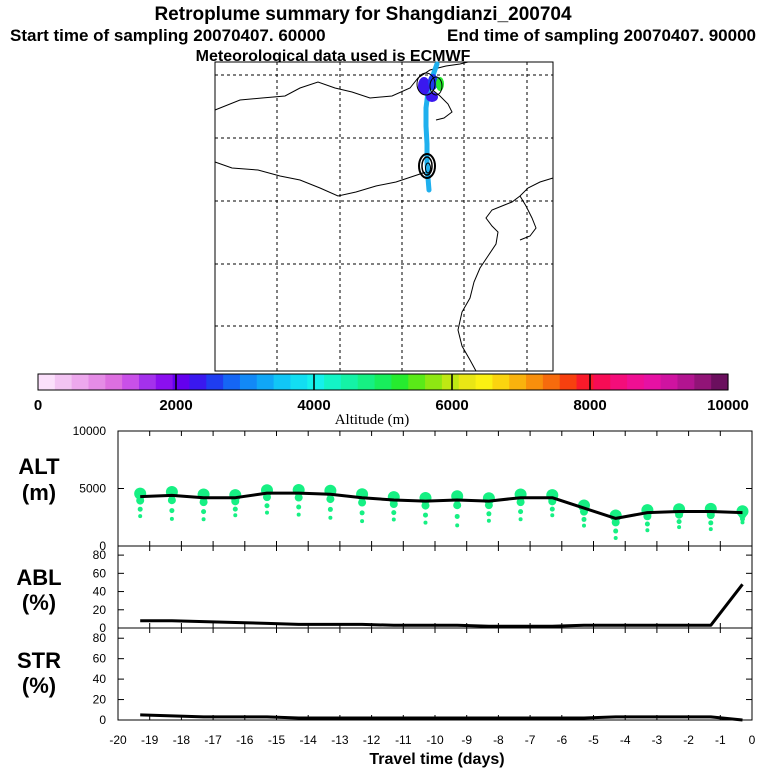  I want to click on xtick-label: -9, so click(466, 740).